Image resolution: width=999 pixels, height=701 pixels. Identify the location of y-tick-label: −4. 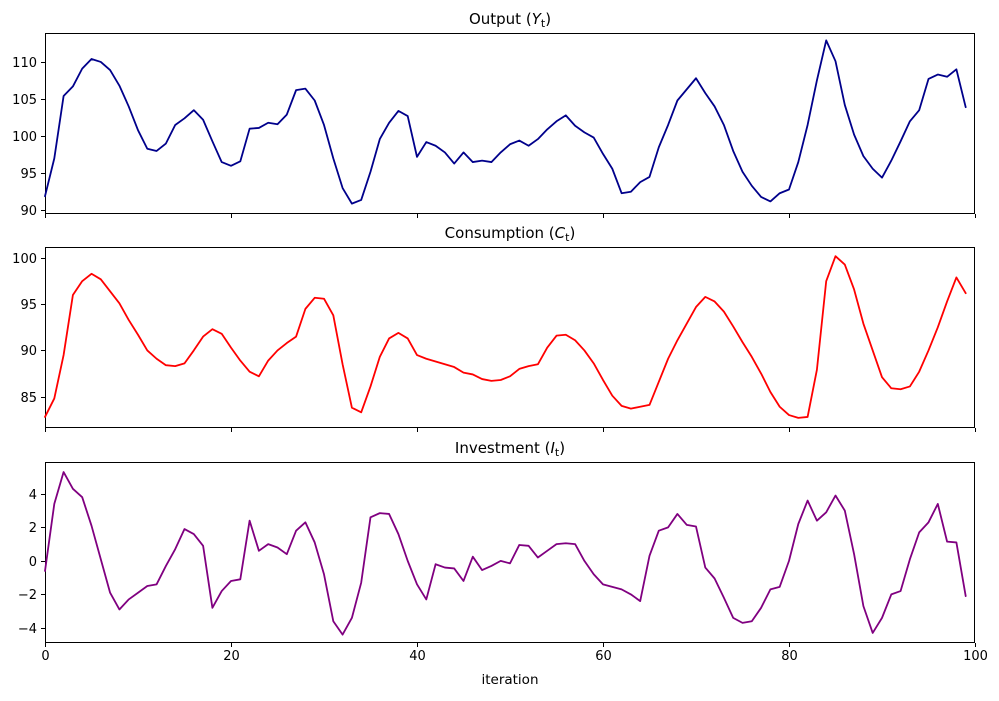
(27, 629).